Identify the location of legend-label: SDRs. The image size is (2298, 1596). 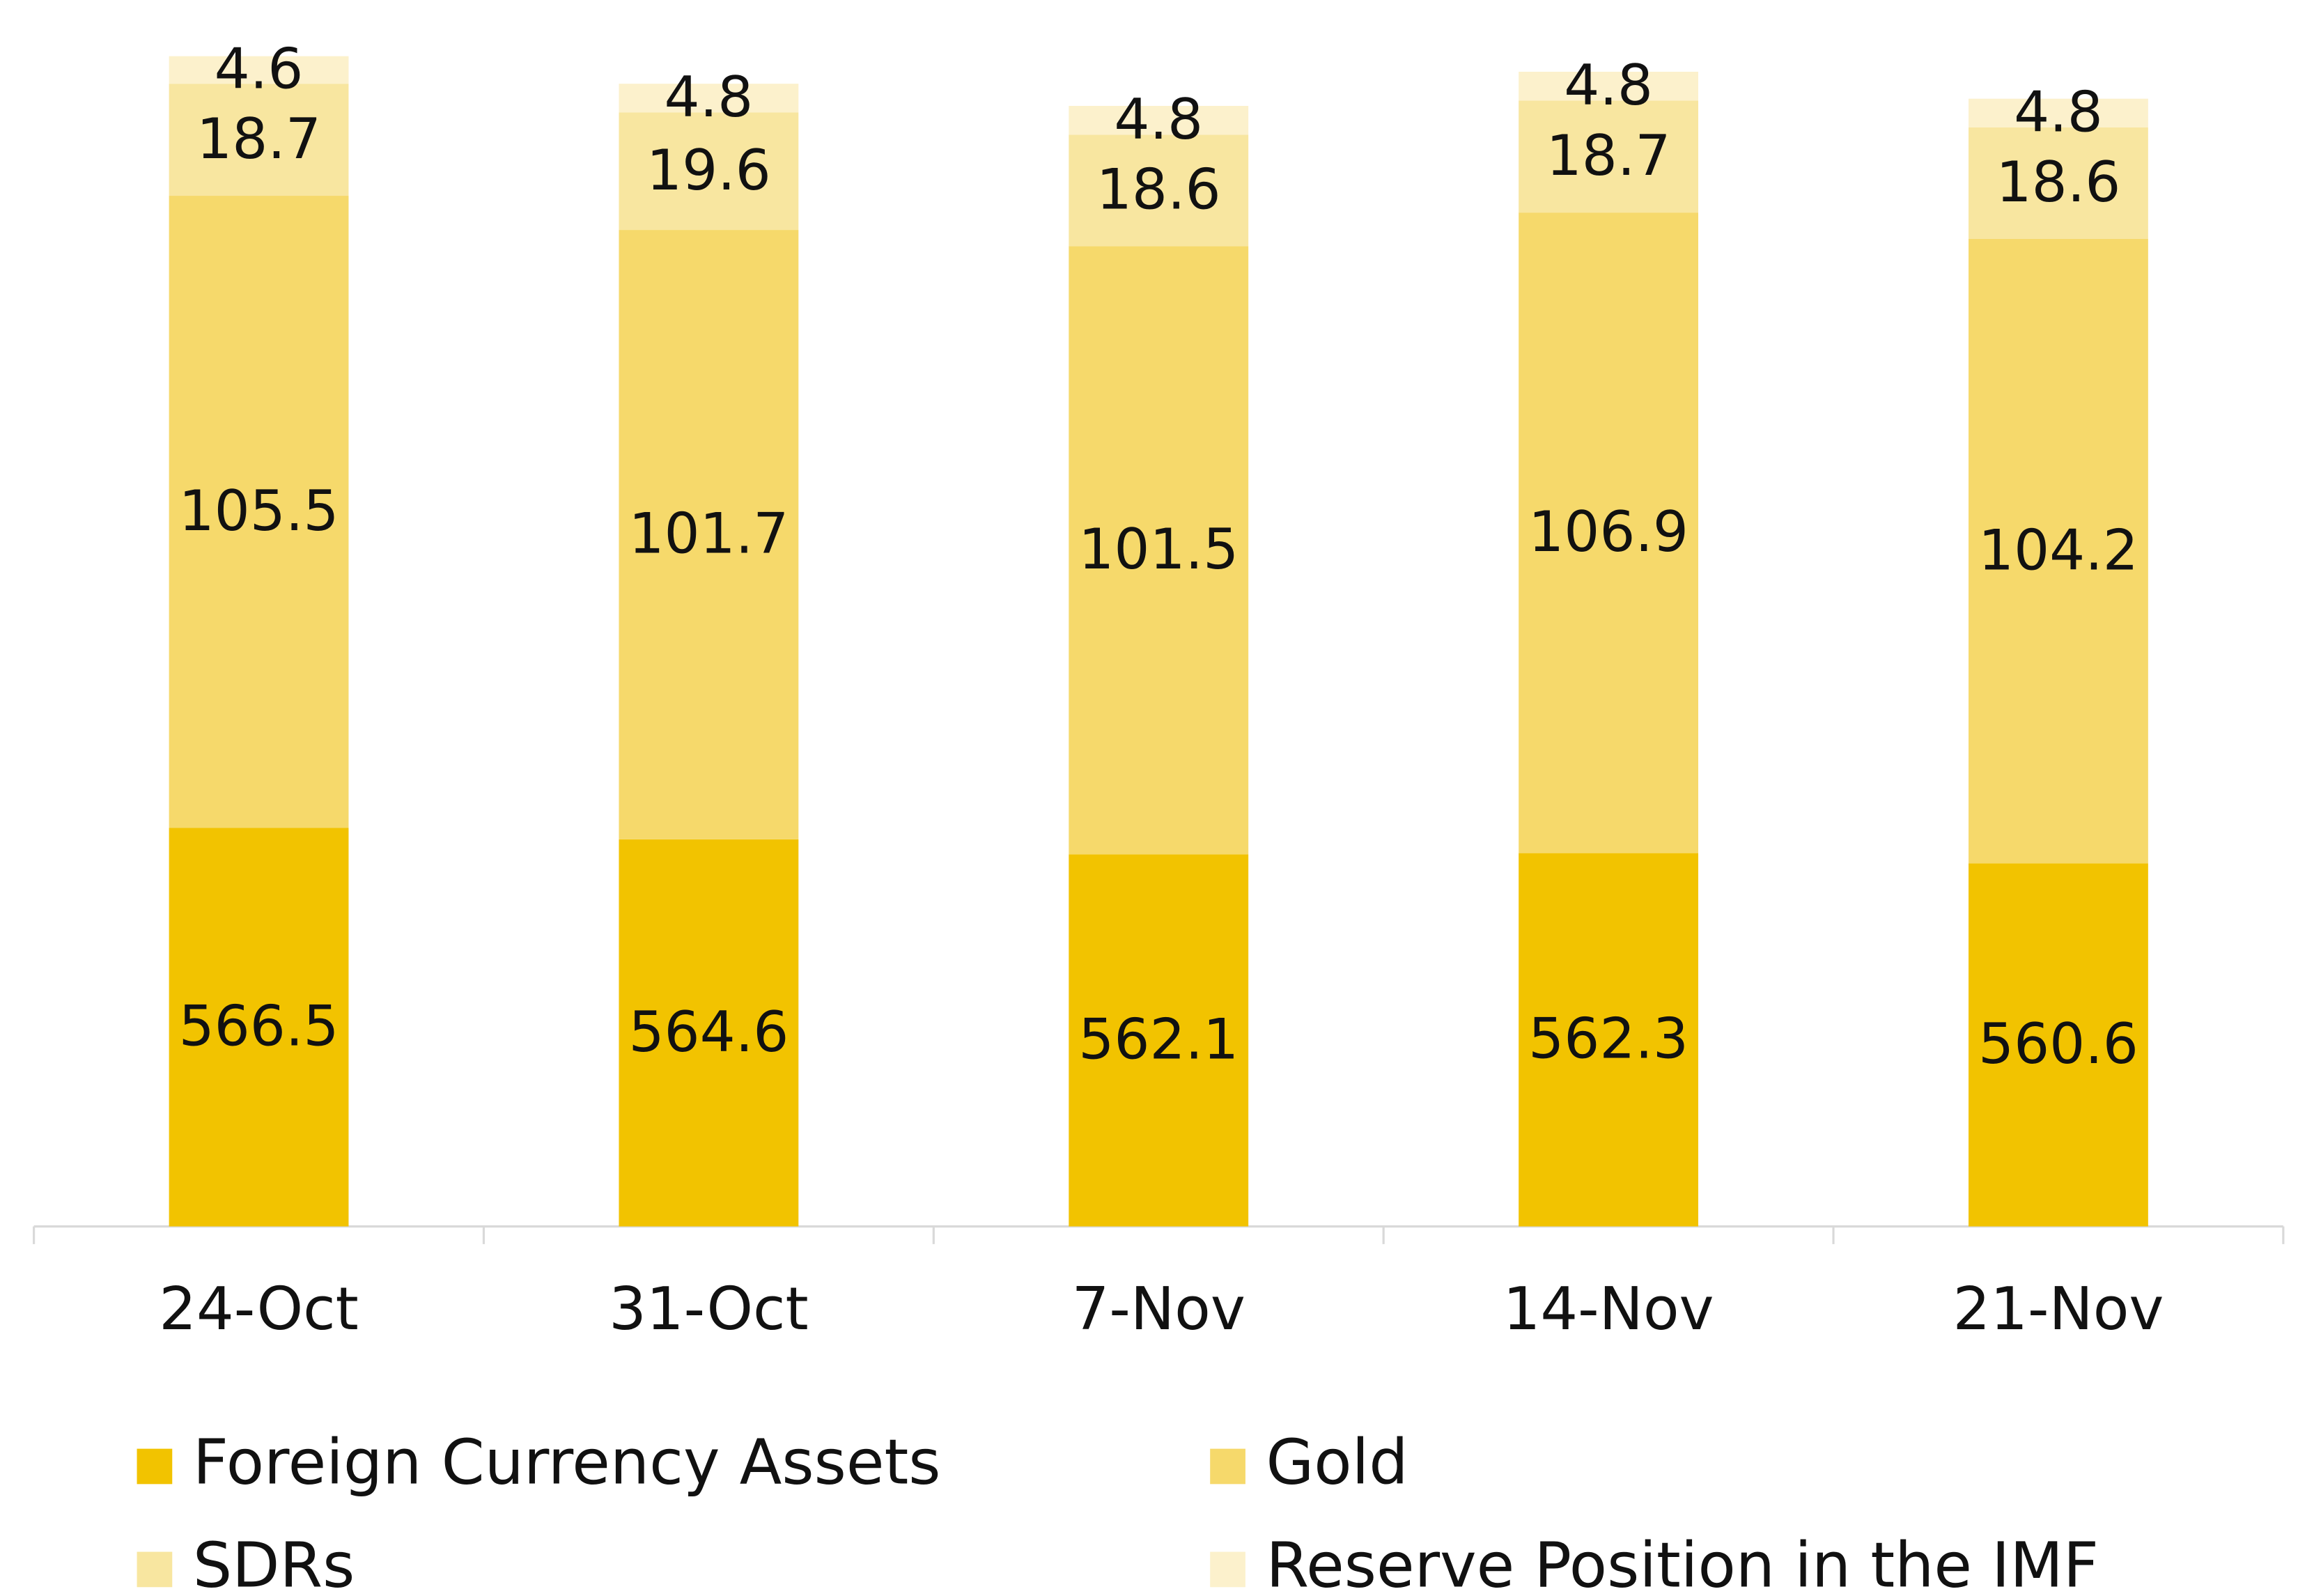
(274, 1563).